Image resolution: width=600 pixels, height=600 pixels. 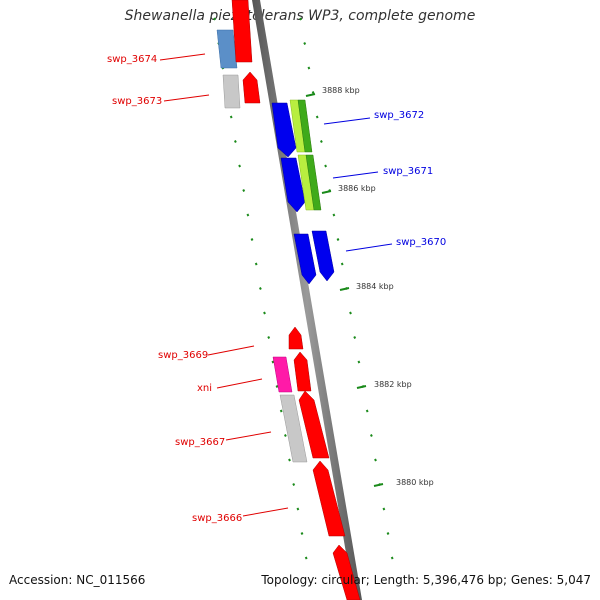 I want to click on tick-label: 3882 kbp, so click(x=393, y=384).